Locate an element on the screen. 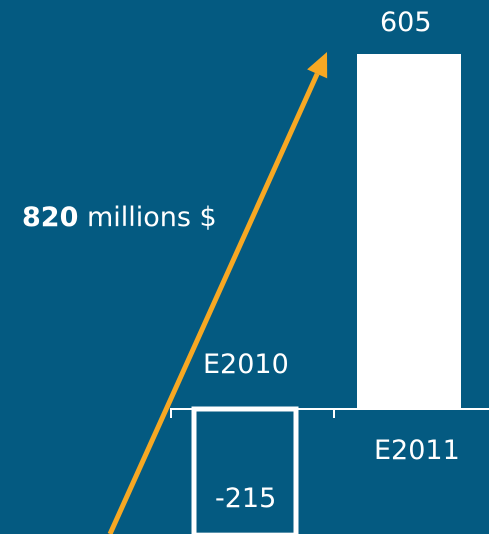 The image size is (489, 534). category-label-e2010: E2010 is located at coordinates (246, 364).